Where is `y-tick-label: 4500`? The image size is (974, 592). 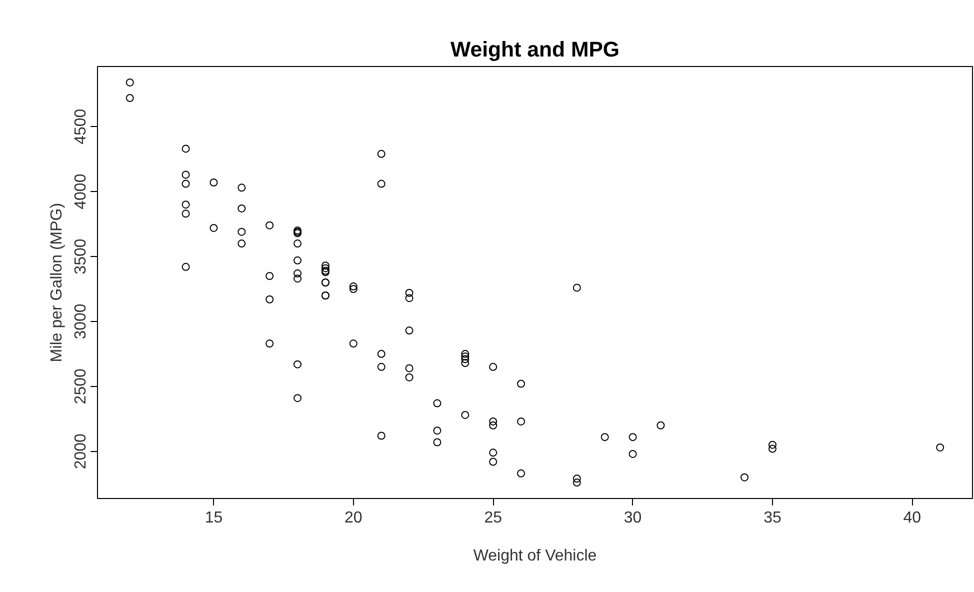
y-tick-label: 4500 is located at coordinates (81, 126).